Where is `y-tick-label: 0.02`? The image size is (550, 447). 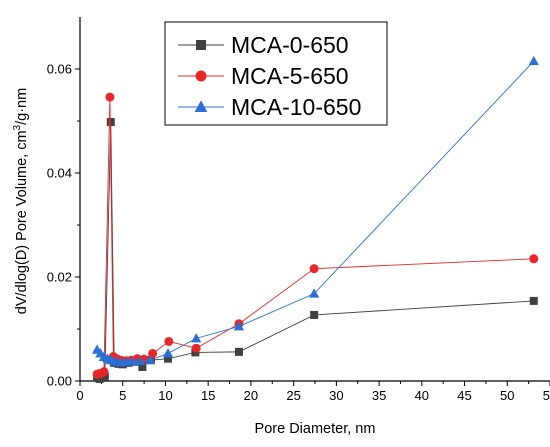
y-tick-label: 0.02 is located at coordinates (59, 277).